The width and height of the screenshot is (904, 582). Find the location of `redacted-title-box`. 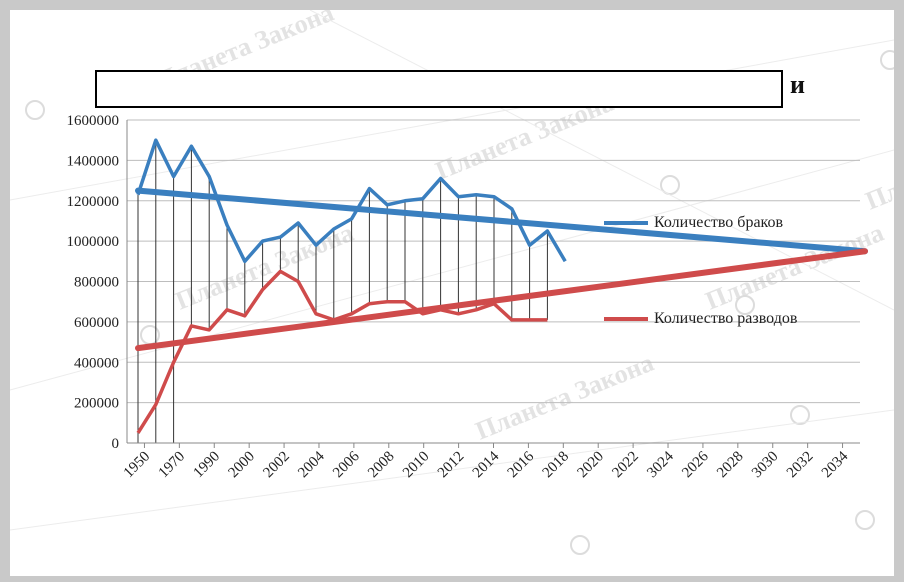

redacted-title-box is located at coordinates (439, 89).